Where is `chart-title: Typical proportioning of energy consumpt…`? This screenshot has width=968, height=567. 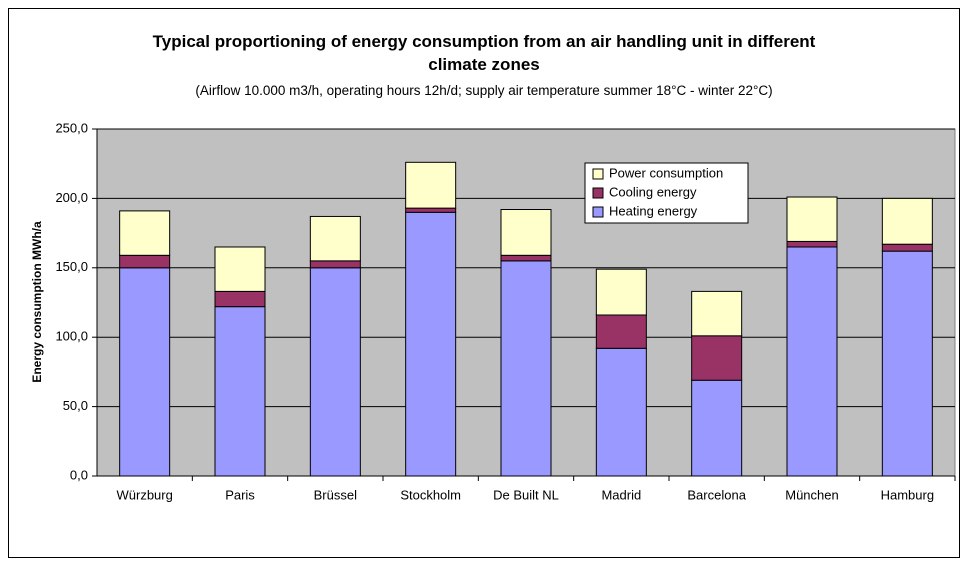 chart-title: Typical proportioning of energy consumpt… is located at coordinates (484, 53).